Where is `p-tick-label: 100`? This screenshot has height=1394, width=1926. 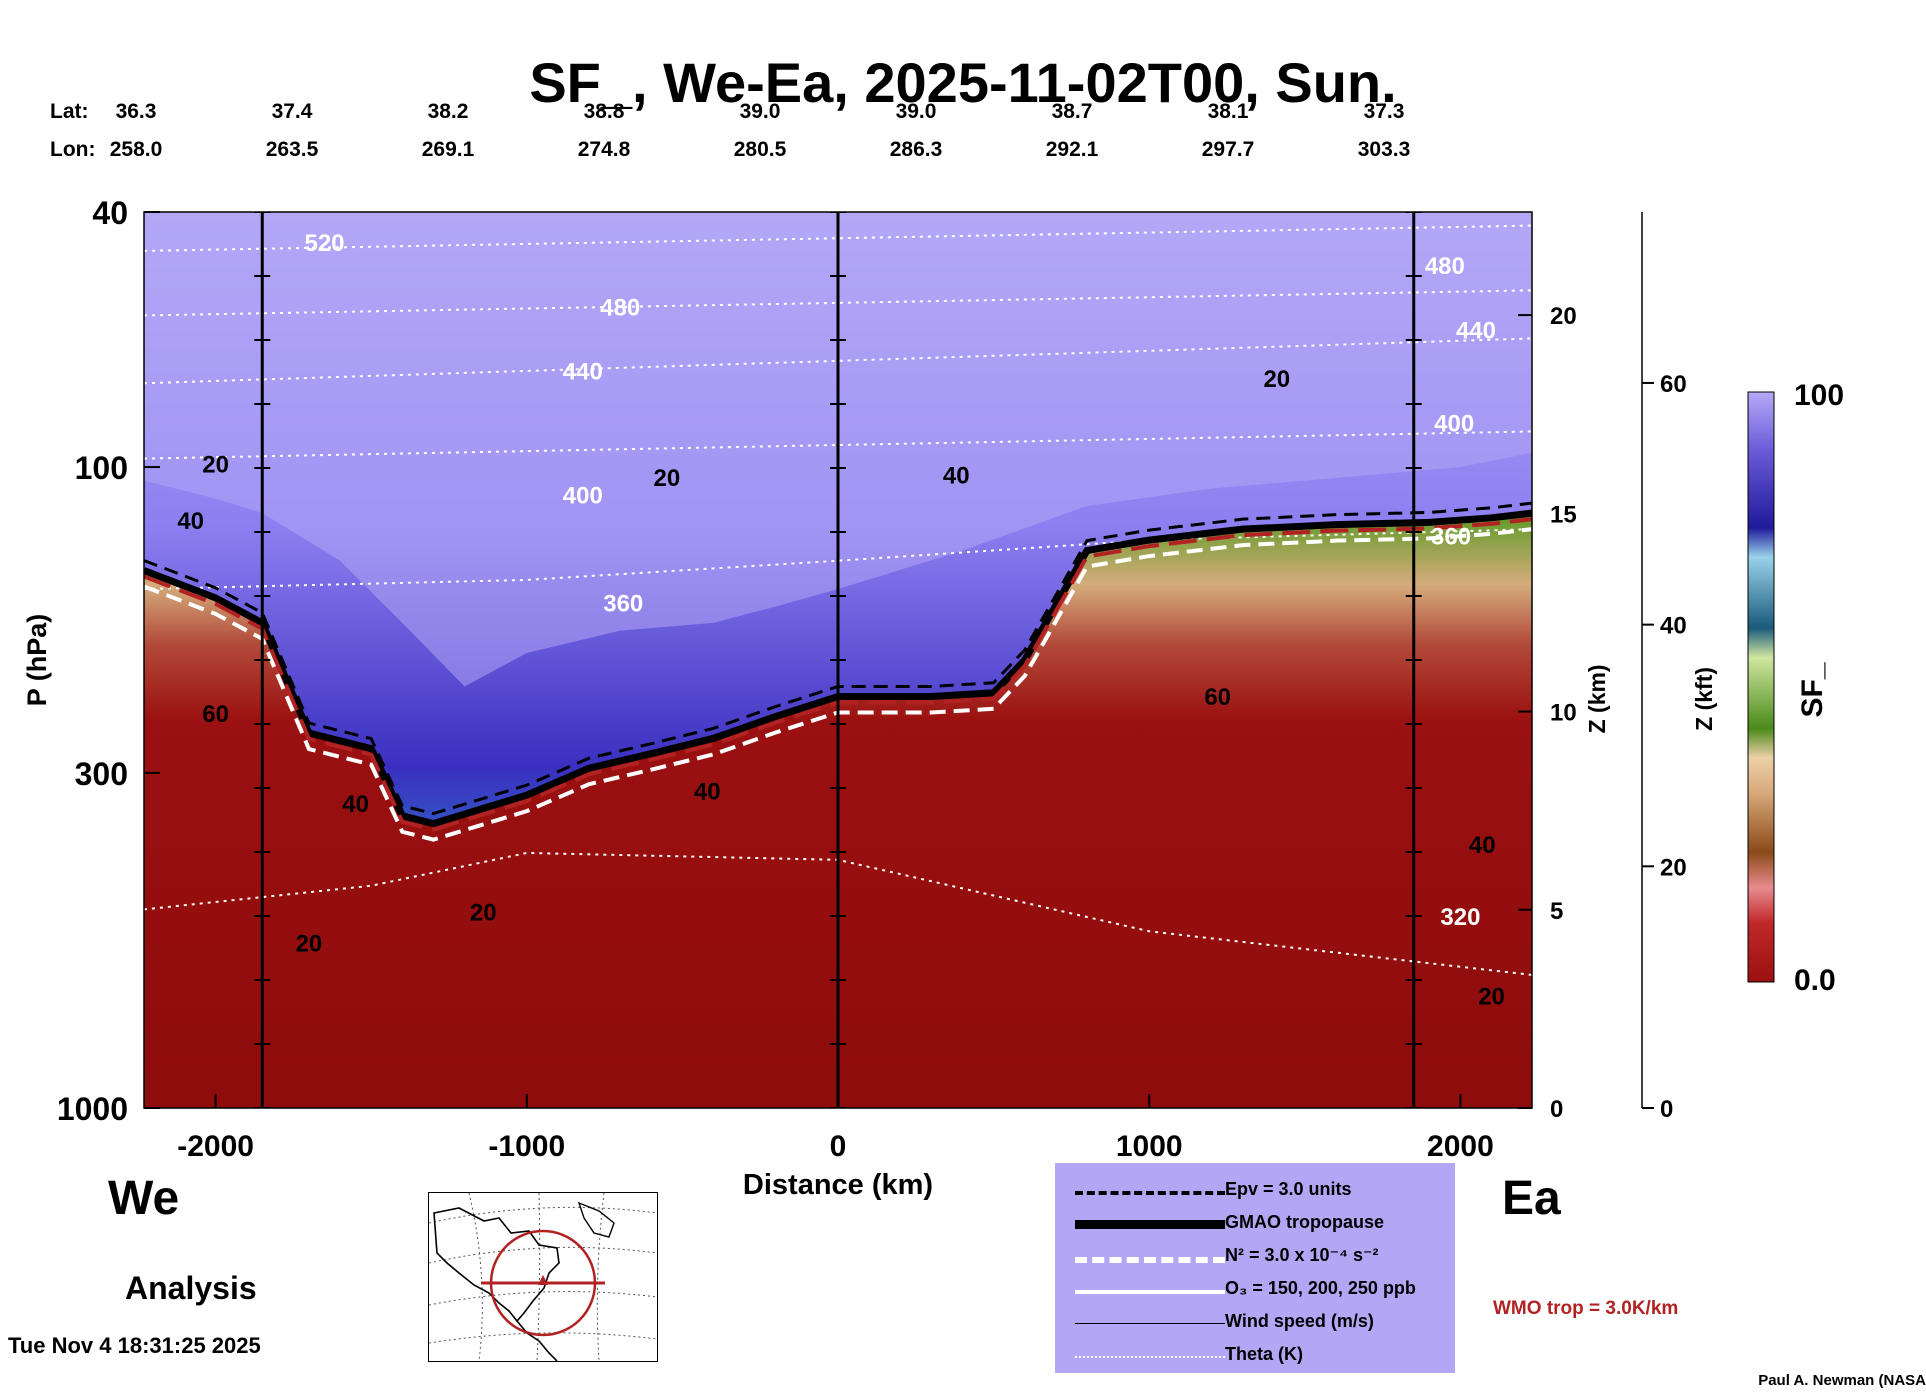 p-tick-label: 100 is located at coordinates (101, 468).